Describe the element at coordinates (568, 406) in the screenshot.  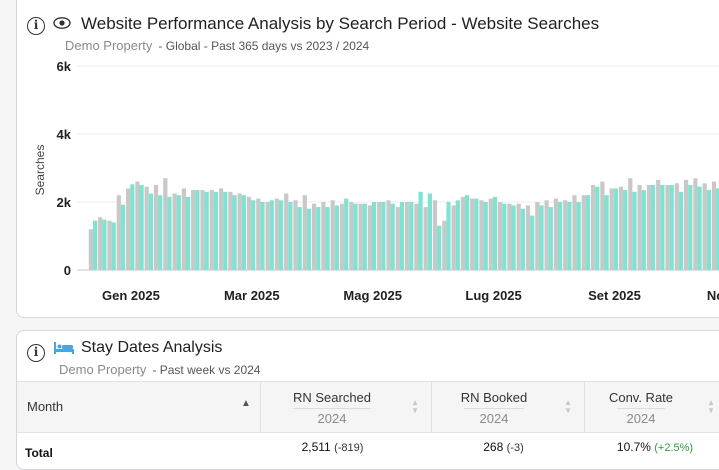
I see `sort-icon: ▲ ▼` at that location.